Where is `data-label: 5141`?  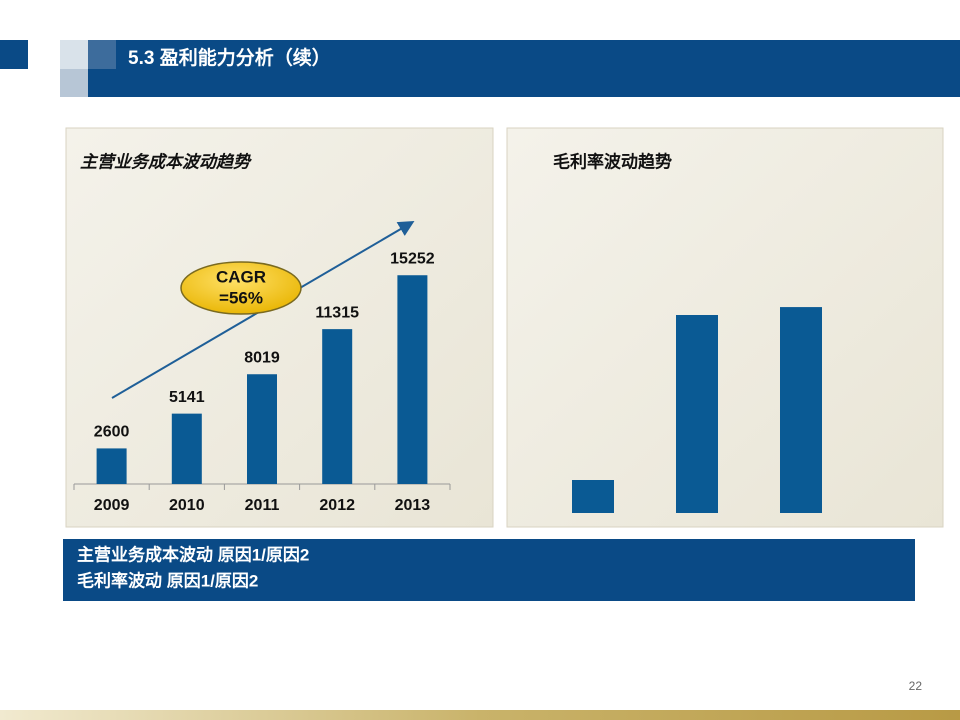 data-label: 5141 is located at coordinates (187, 397).